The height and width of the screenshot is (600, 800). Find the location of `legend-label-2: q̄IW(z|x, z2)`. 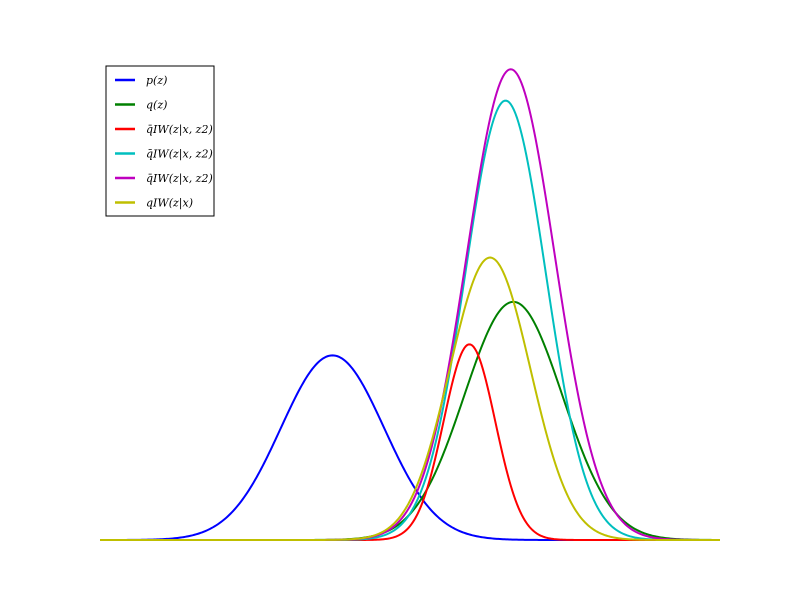

legend-label-2: q̄IW(z|x, z2) is located at coordinates (179, 130).